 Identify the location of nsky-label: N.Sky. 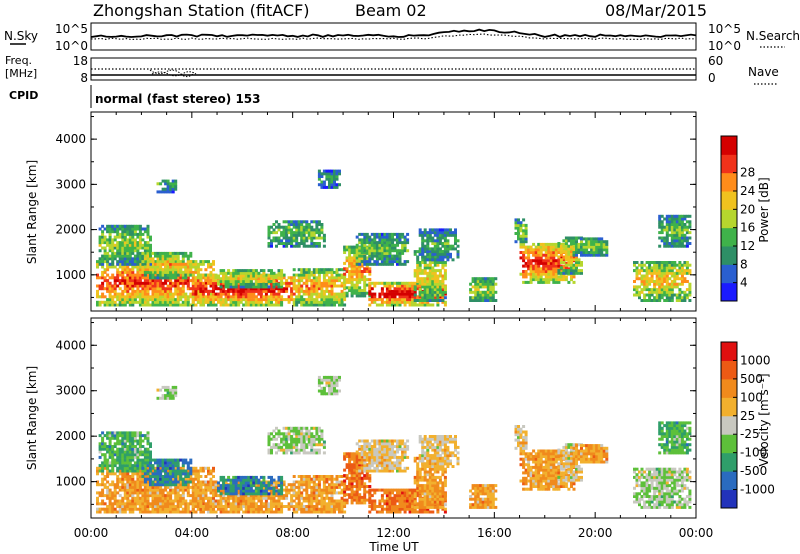
(21, 36).